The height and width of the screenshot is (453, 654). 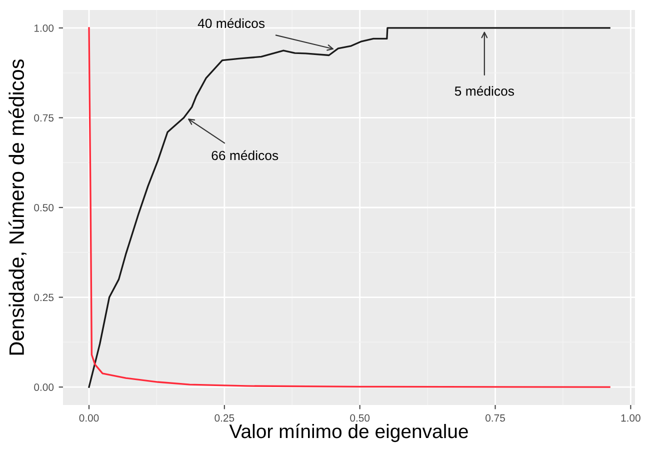 I want to click on x-tick-label: 0.00, so click(x=89, y=418).